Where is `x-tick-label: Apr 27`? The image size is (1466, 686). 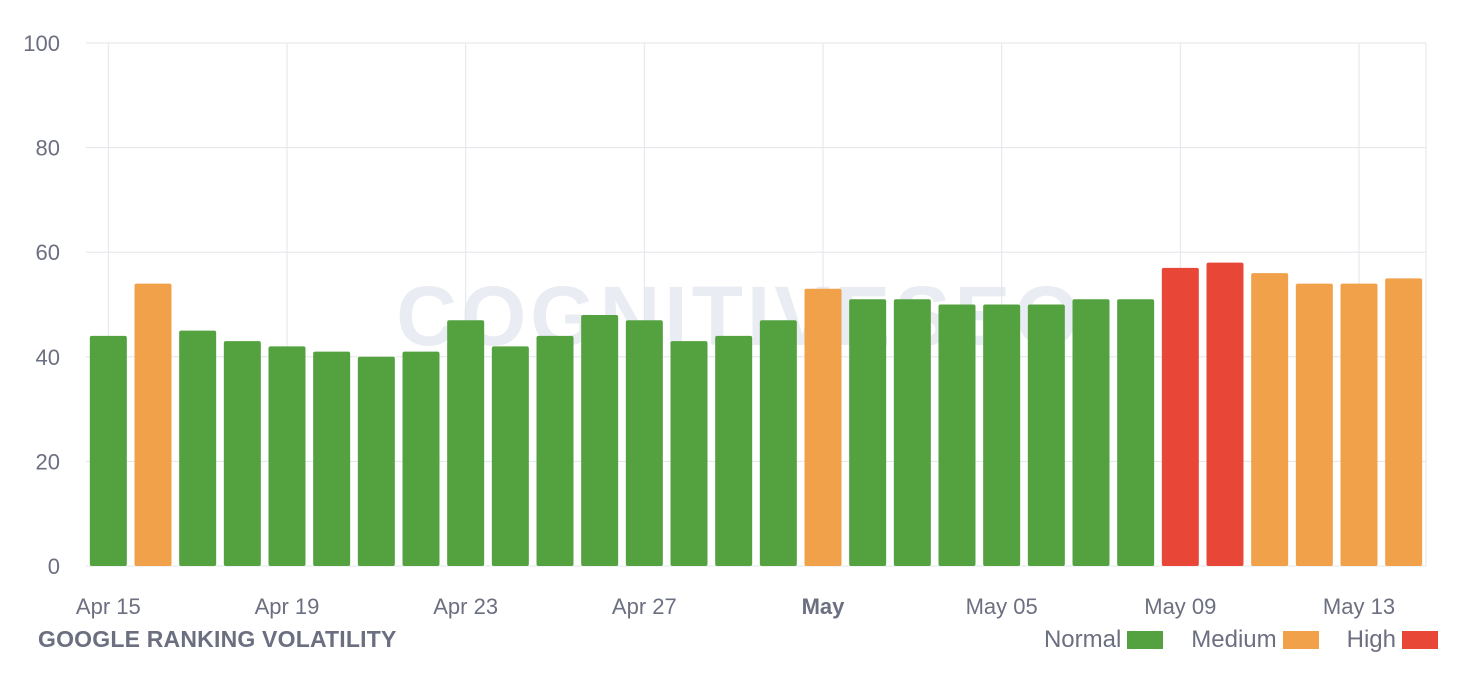 x-tick-label: Apr 27 is located at coordinates (644, 606).